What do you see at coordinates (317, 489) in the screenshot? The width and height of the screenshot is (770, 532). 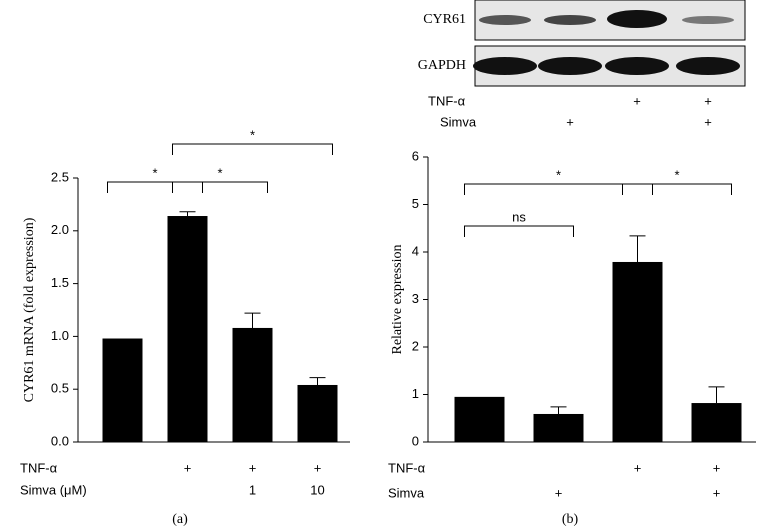 I see `condition-mark: 10` at bounding box center [317, 489].